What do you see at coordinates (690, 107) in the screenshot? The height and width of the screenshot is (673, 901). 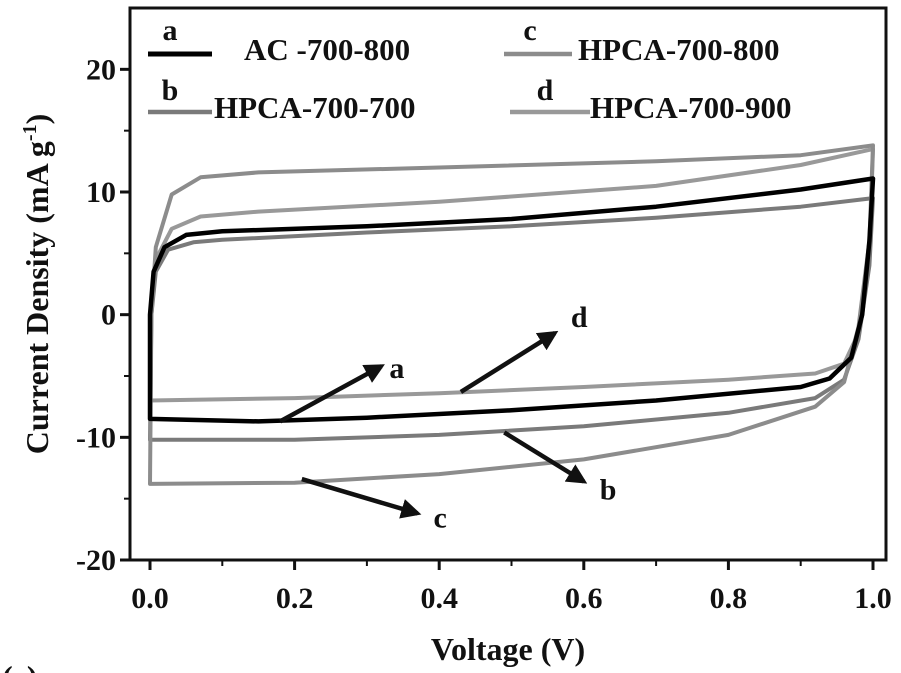 I see `legend-label: HPCA-700-900` at bounding box center [690, 107].